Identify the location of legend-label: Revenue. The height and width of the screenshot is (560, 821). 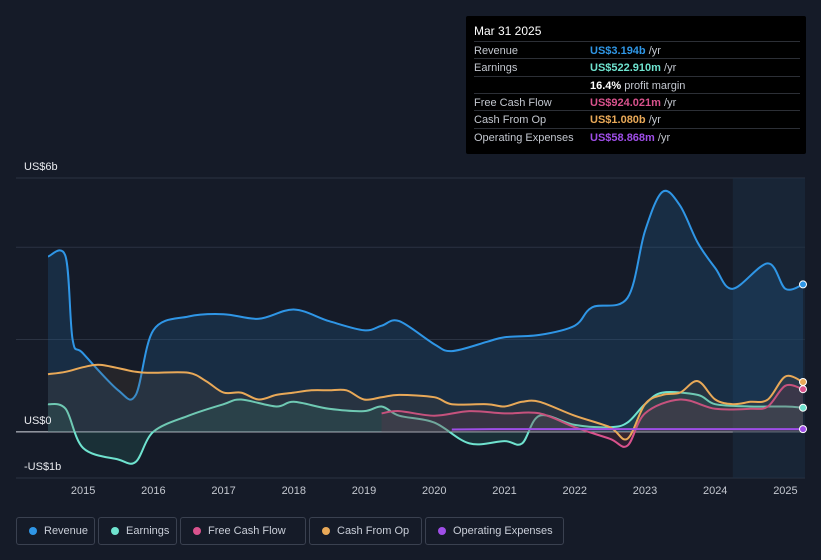
(66, 531).